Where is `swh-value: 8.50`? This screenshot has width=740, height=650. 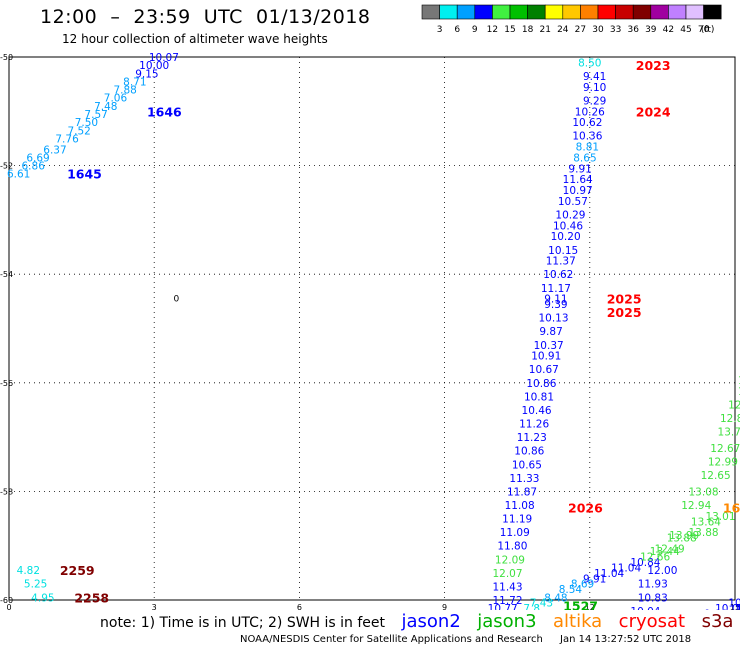
swh-value: 8.50 is located at coordinates (589, 63).